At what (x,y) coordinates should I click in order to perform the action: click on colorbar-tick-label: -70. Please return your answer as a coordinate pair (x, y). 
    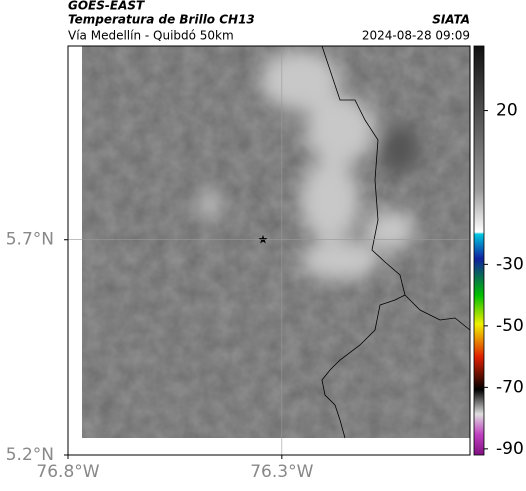
    Looking at the image, I should click on (510, 387).